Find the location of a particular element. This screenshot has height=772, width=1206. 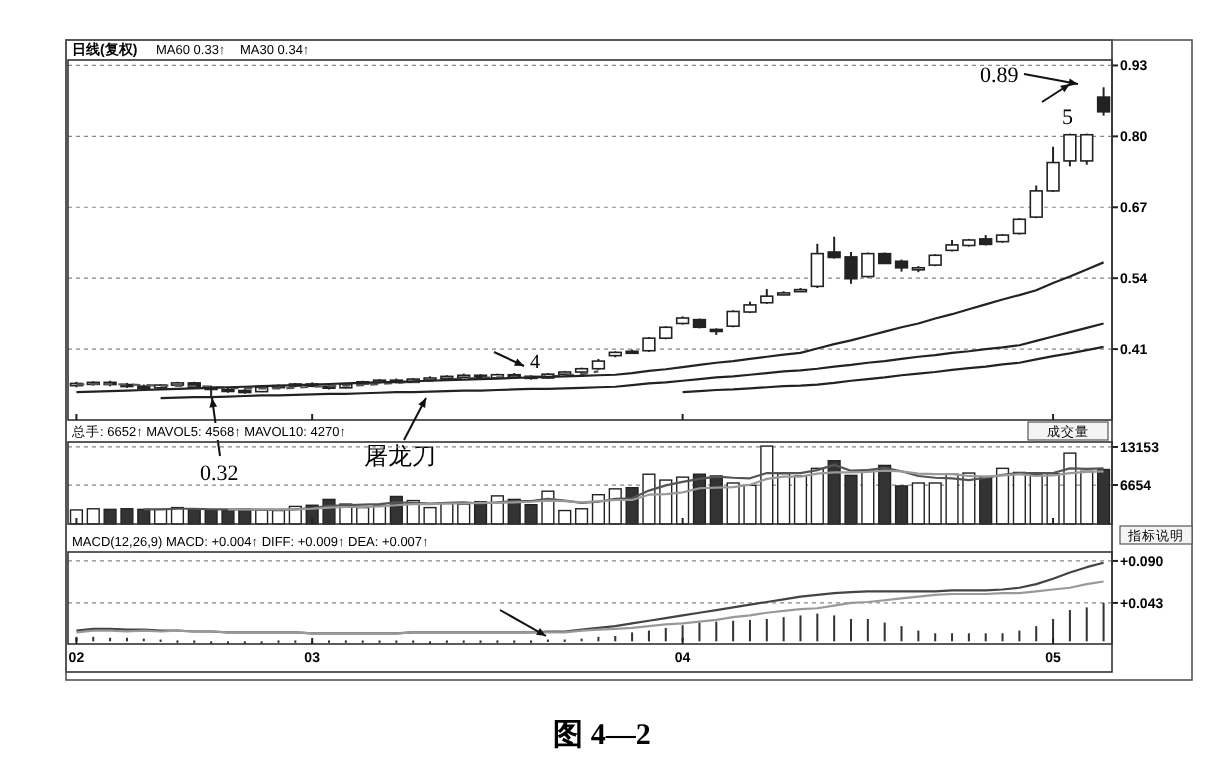

annotation: 4 is located at coordinates (535, 363).